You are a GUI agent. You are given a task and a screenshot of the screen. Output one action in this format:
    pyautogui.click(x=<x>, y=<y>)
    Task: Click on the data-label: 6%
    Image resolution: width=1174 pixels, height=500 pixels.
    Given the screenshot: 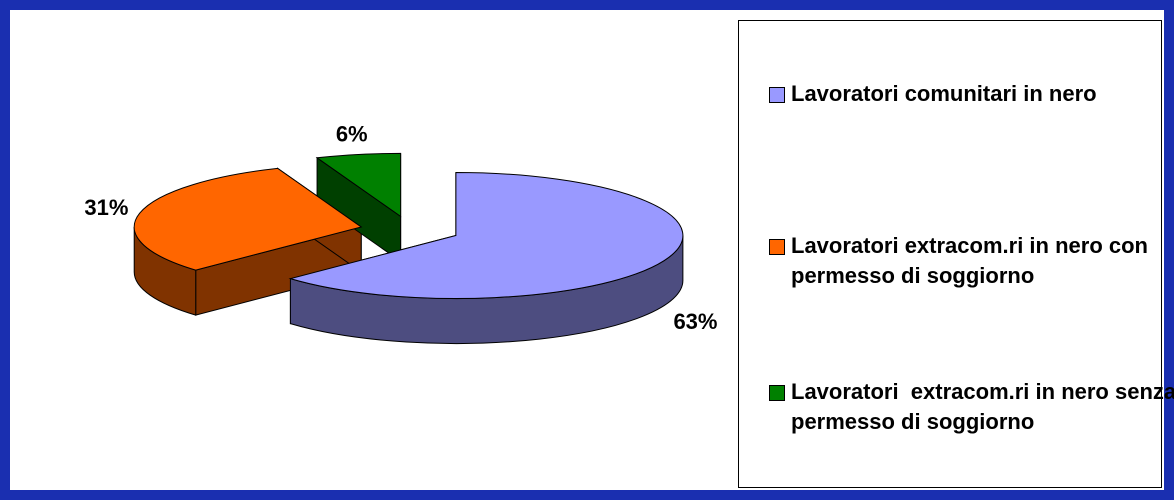 What is the action you would take?
    pyautogui.click(x=352, y=134)
    